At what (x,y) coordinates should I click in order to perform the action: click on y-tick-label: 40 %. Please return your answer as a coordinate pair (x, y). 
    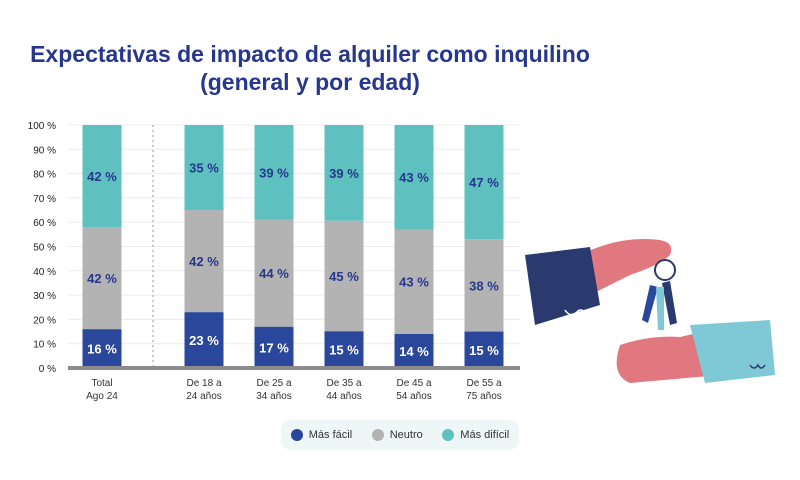
    Looking at the image, I should click on (44, 272).